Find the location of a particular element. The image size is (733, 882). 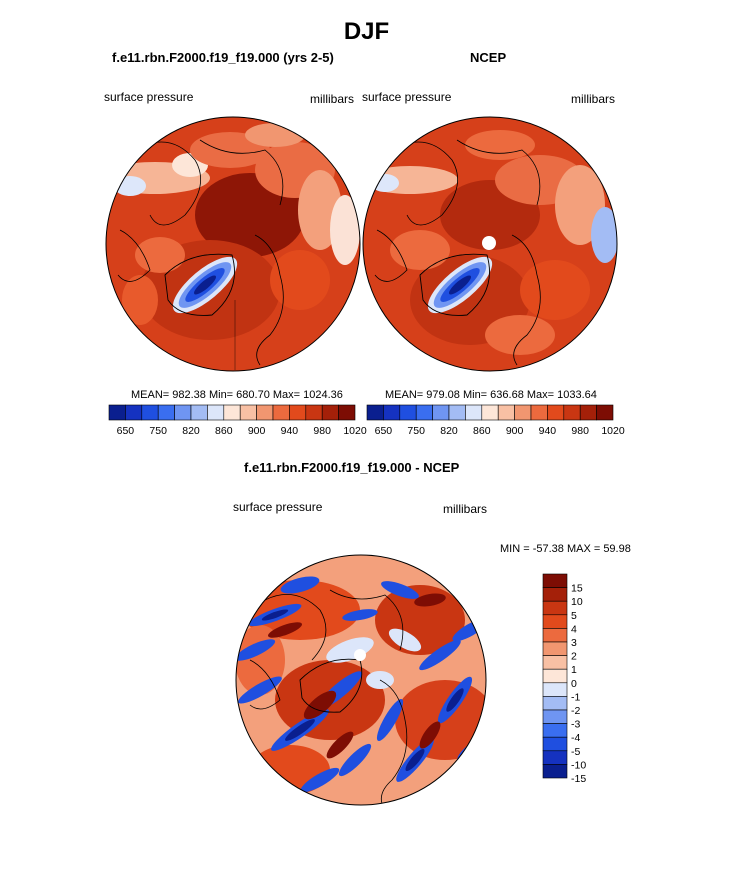

panel3-colorbar-tick-label: 0 is located at coordinates (574, 684).